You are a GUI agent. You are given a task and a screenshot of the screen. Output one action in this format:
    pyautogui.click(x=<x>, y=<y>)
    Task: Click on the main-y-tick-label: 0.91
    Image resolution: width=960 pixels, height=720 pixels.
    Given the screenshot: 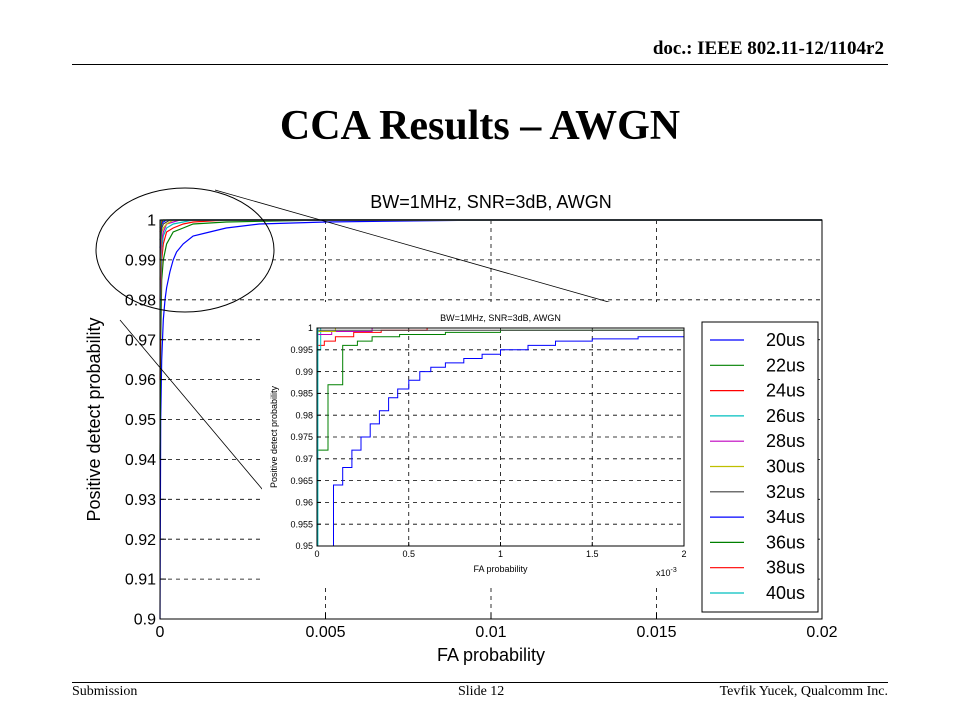 What is the action you would take?
    pyautogui.click(x=140, y=580)
    